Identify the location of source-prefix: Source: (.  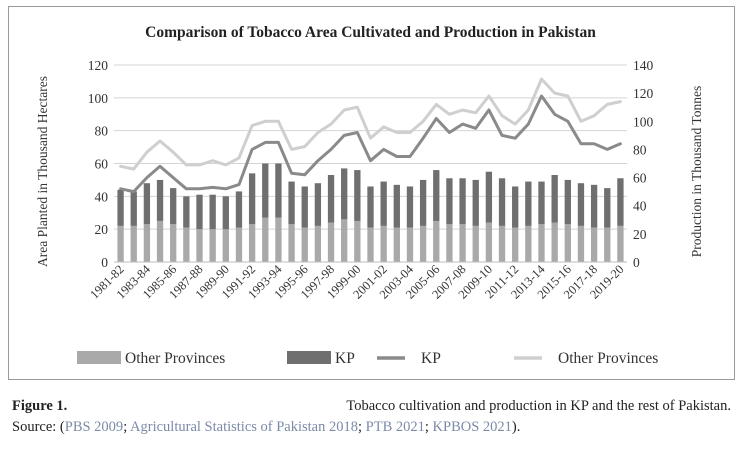
(38, 427).